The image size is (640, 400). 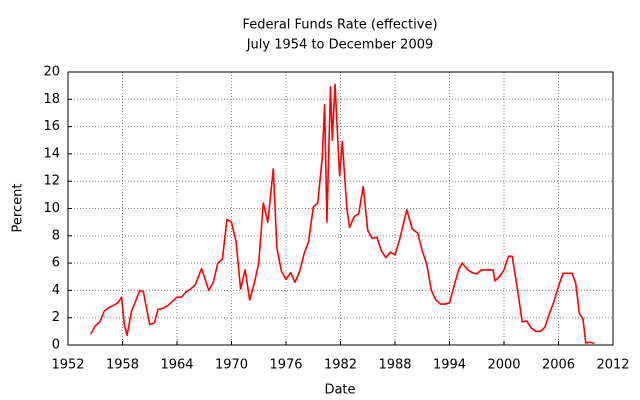 What do you see at coordinates (231, 365) in the screenshot?
I see `x-tick-label: 1970` at bounding box center [231, 365].